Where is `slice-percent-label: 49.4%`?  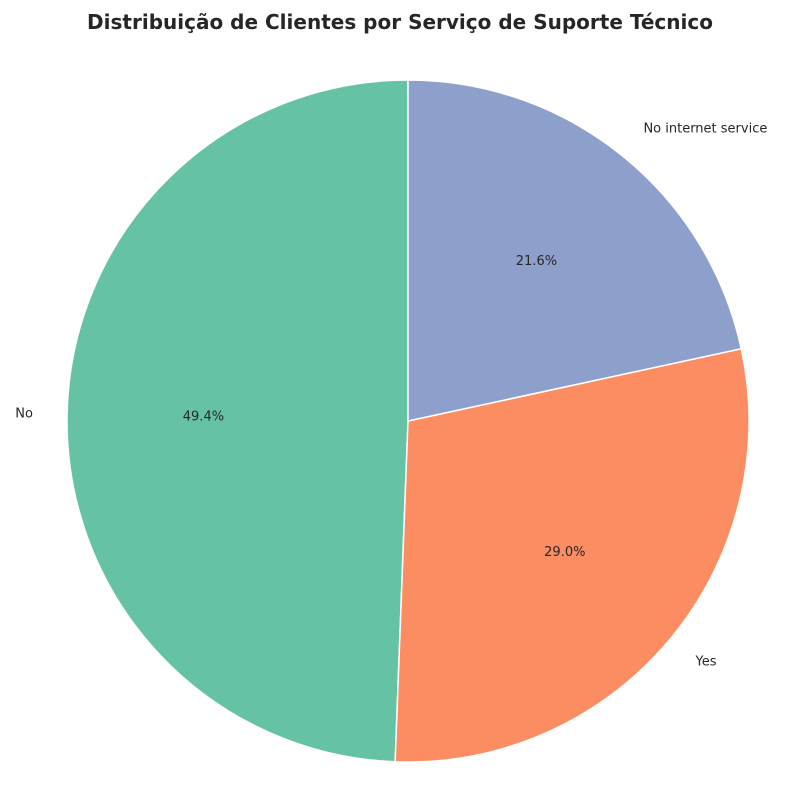 slice-percent-label: 49.4% is located at coordinates (203, 417).